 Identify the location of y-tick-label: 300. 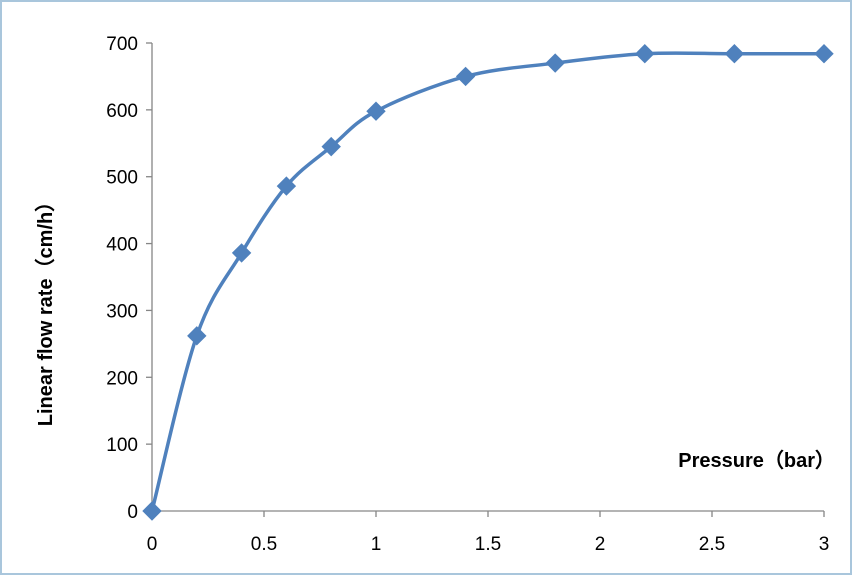
(122, 311).